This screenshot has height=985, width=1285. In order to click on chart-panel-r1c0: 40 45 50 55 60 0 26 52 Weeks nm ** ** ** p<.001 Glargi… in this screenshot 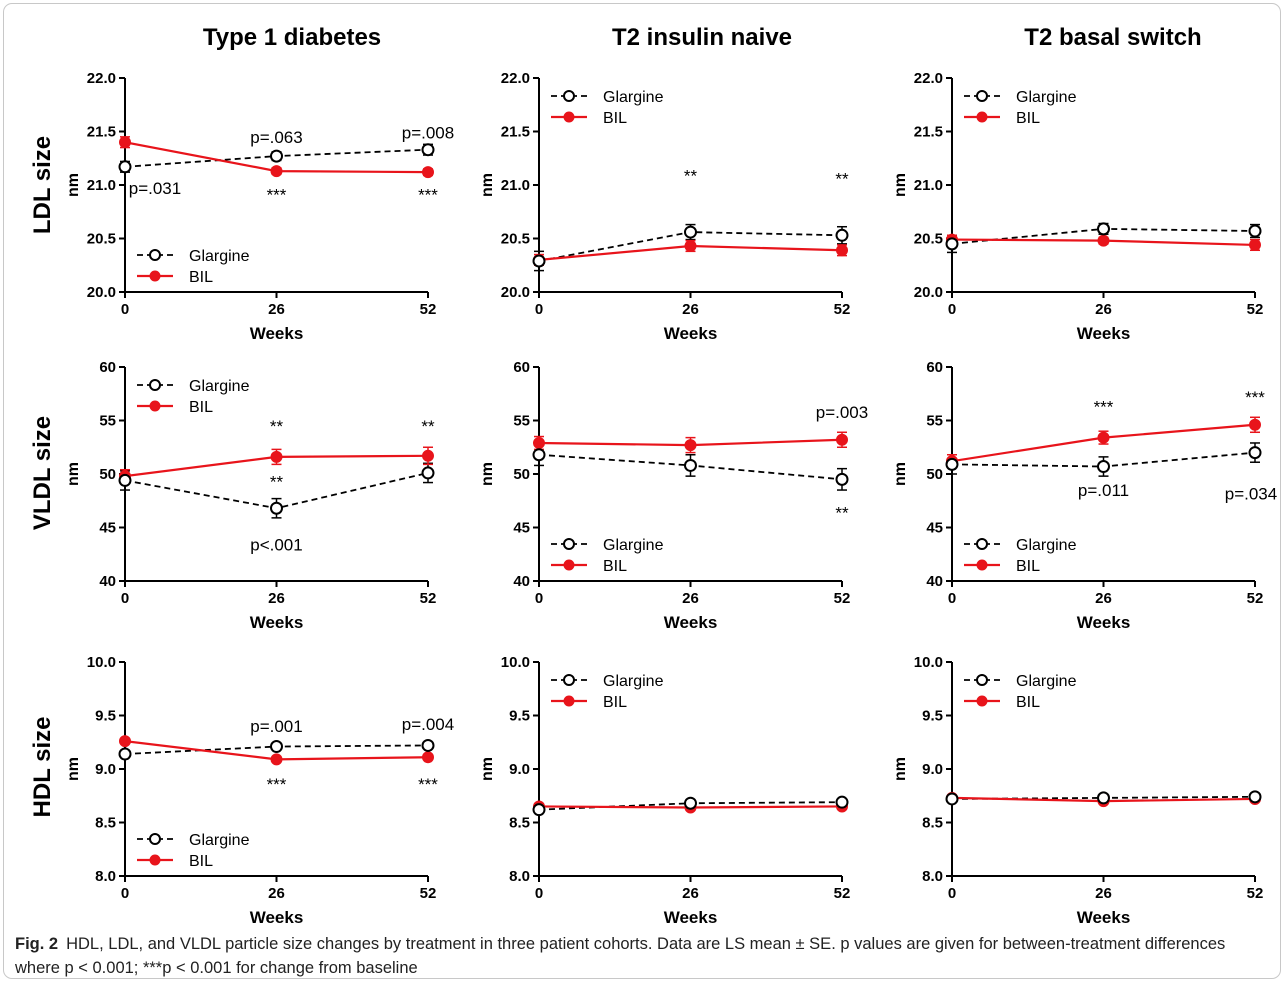, I will do `click(250, 495)`.